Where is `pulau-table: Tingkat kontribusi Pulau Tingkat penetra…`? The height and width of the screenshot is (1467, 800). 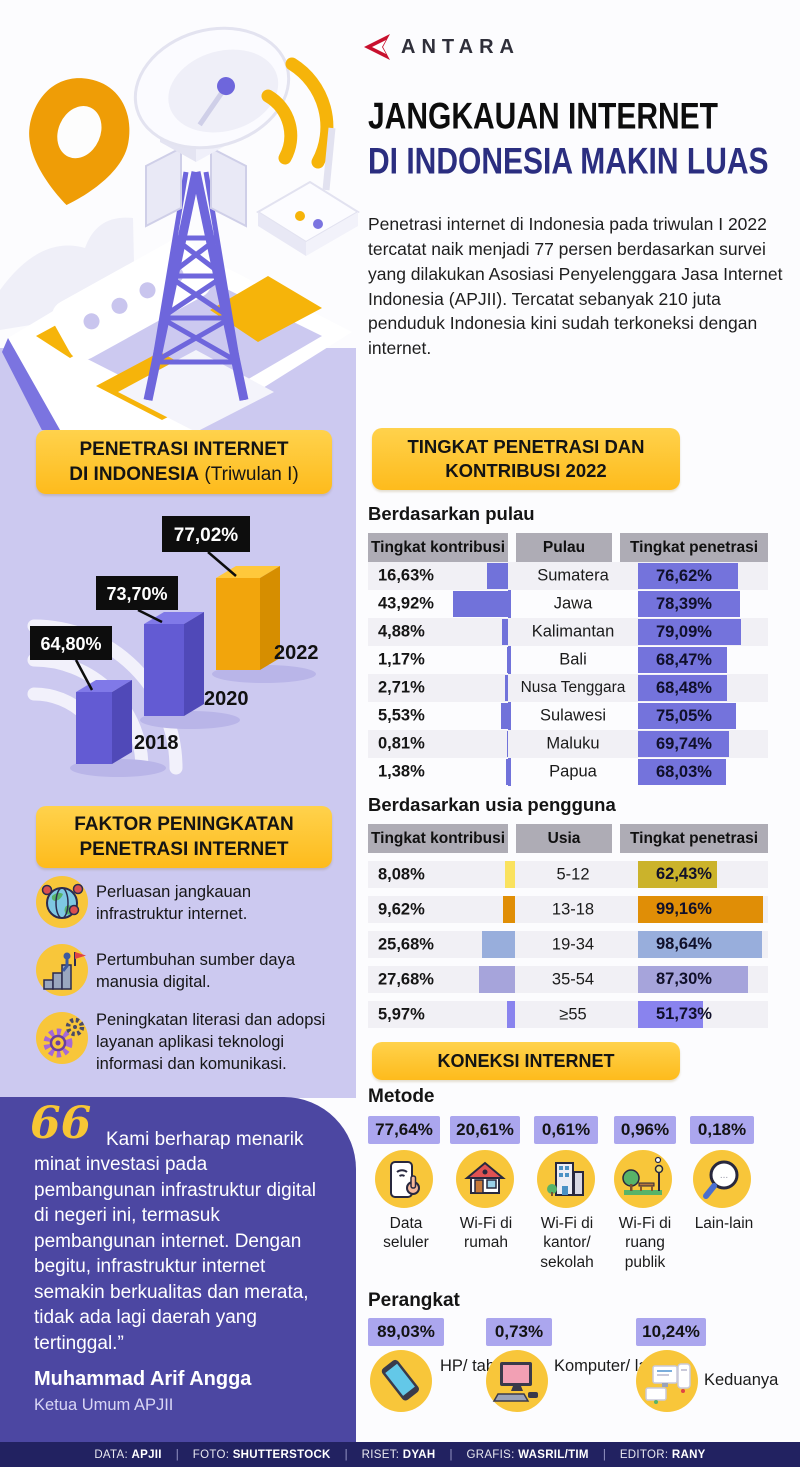 pulau-table: Tingkat kontribusi Pulau Tingkat penetra… is located at coordinates (568, 659).